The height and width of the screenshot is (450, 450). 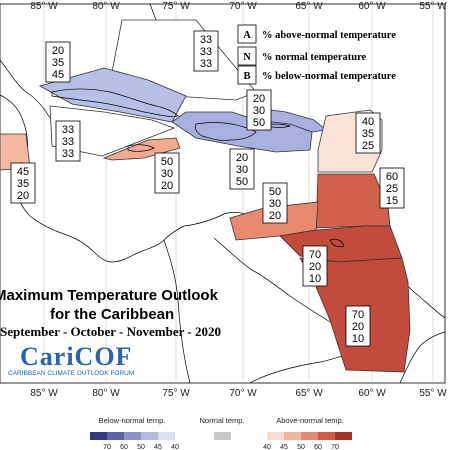 What do you see at coordinates (358, 339) in the screenshot?
I see `box-below: 10` at bounding box center [358, 339].